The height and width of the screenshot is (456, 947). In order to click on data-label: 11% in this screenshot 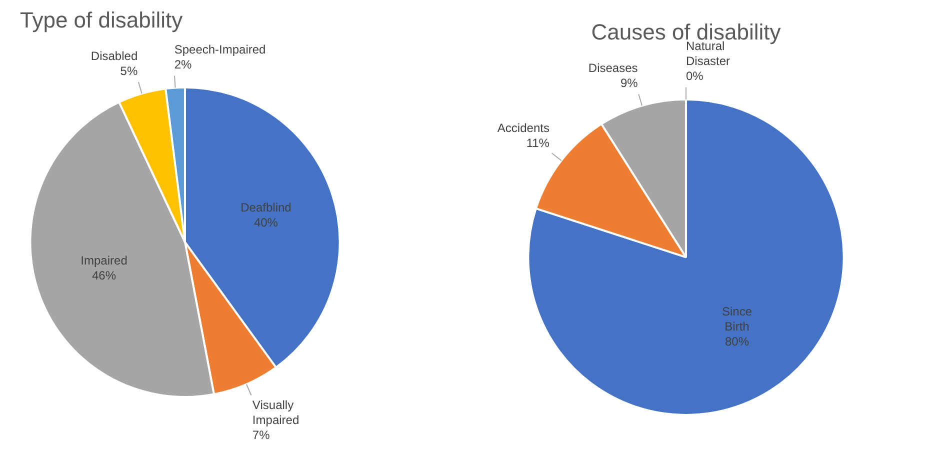, I will do `click(538, 143)`.